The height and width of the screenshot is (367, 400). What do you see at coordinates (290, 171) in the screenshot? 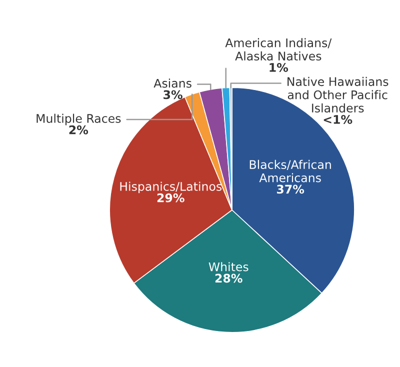
I see `slice-label: Blacks/African Americans` at bounding box center [290, 171].